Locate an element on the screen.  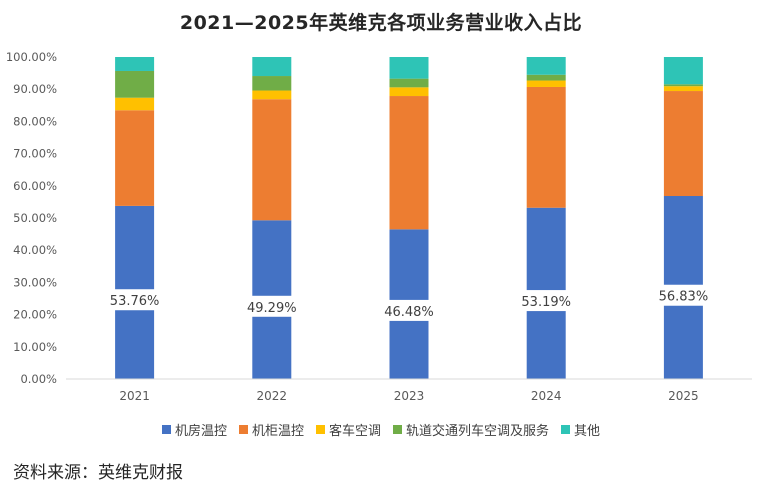
legend-item: 客车空调 is located at coordinates (348, 429).